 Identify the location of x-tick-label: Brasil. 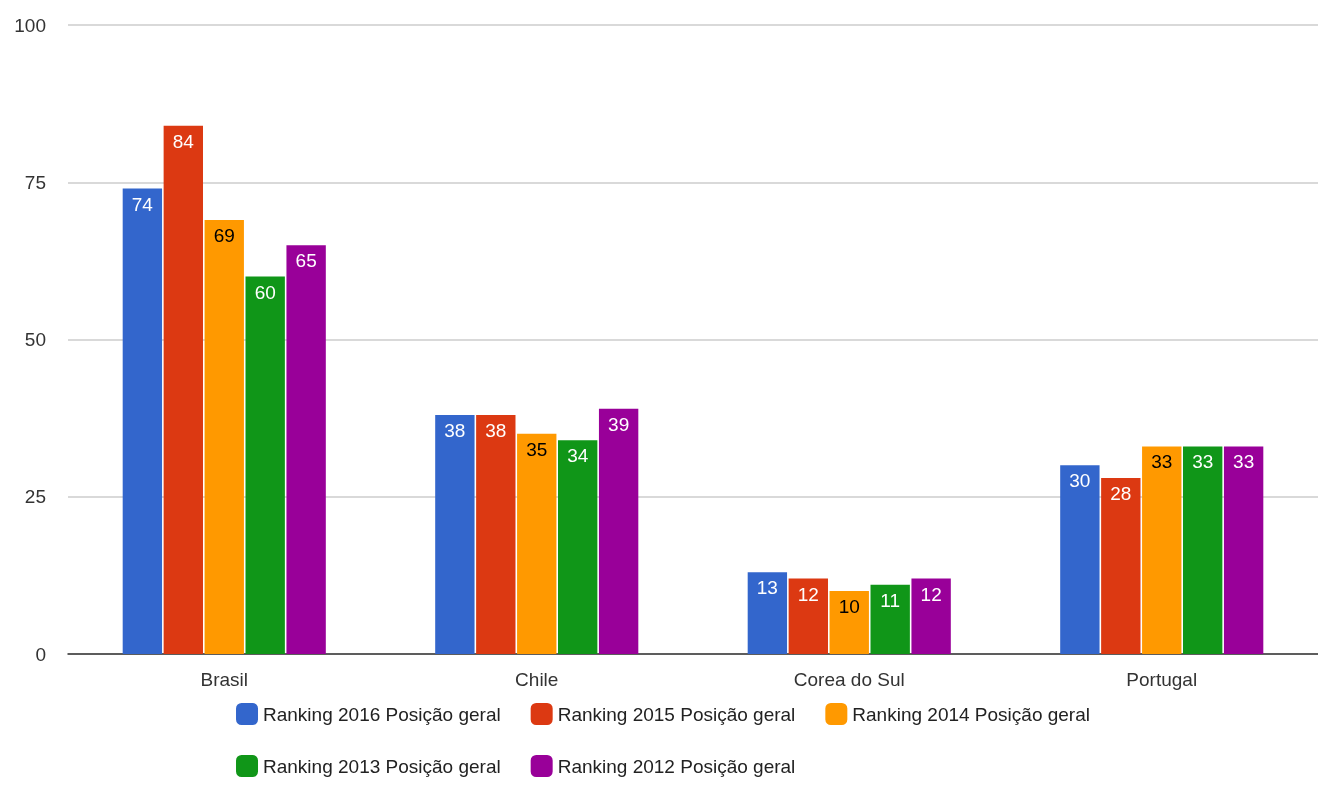
(224, 679).